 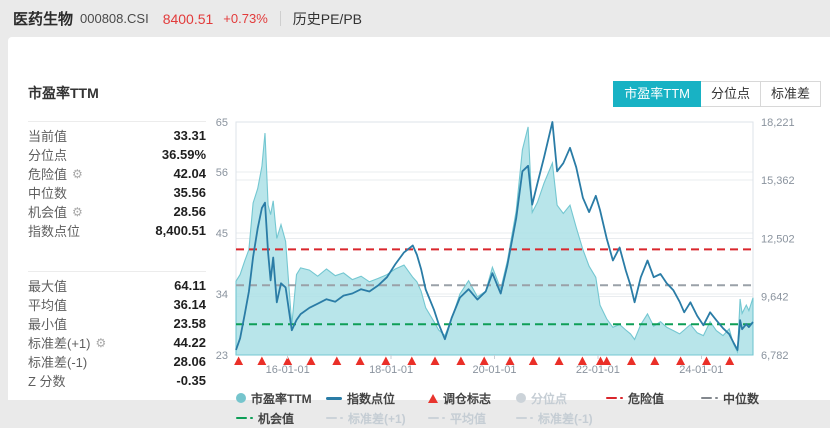 What do you see at coordinates (117, 154) in the screenshot?
I see `stat-row: 分位点 36.59%` at bounding box center [117, 154].